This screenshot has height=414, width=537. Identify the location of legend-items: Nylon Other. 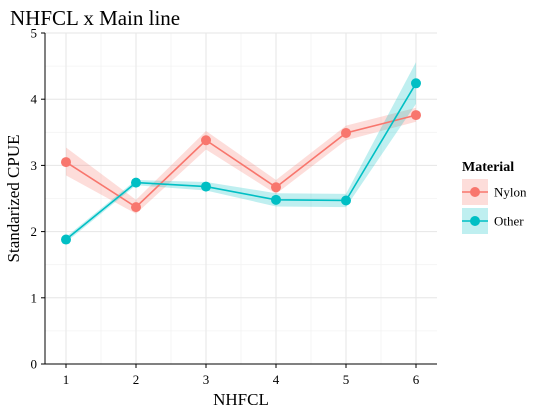
(494, 206).